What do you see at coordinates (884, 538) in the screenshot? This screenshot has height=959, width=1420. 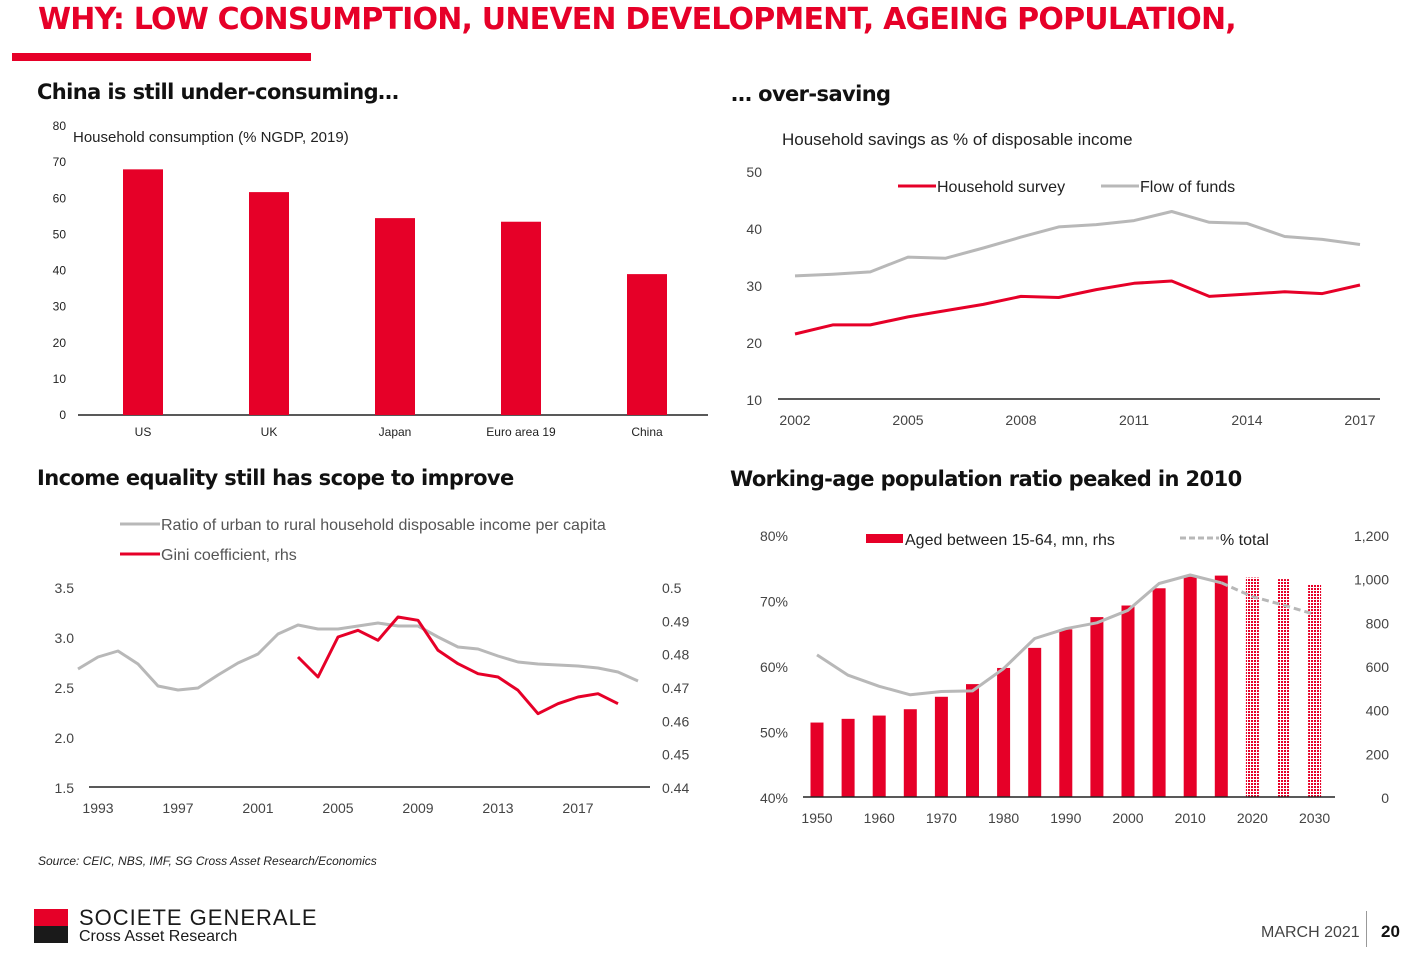 I see `legend-swatch` at bounding box center [884, 538].